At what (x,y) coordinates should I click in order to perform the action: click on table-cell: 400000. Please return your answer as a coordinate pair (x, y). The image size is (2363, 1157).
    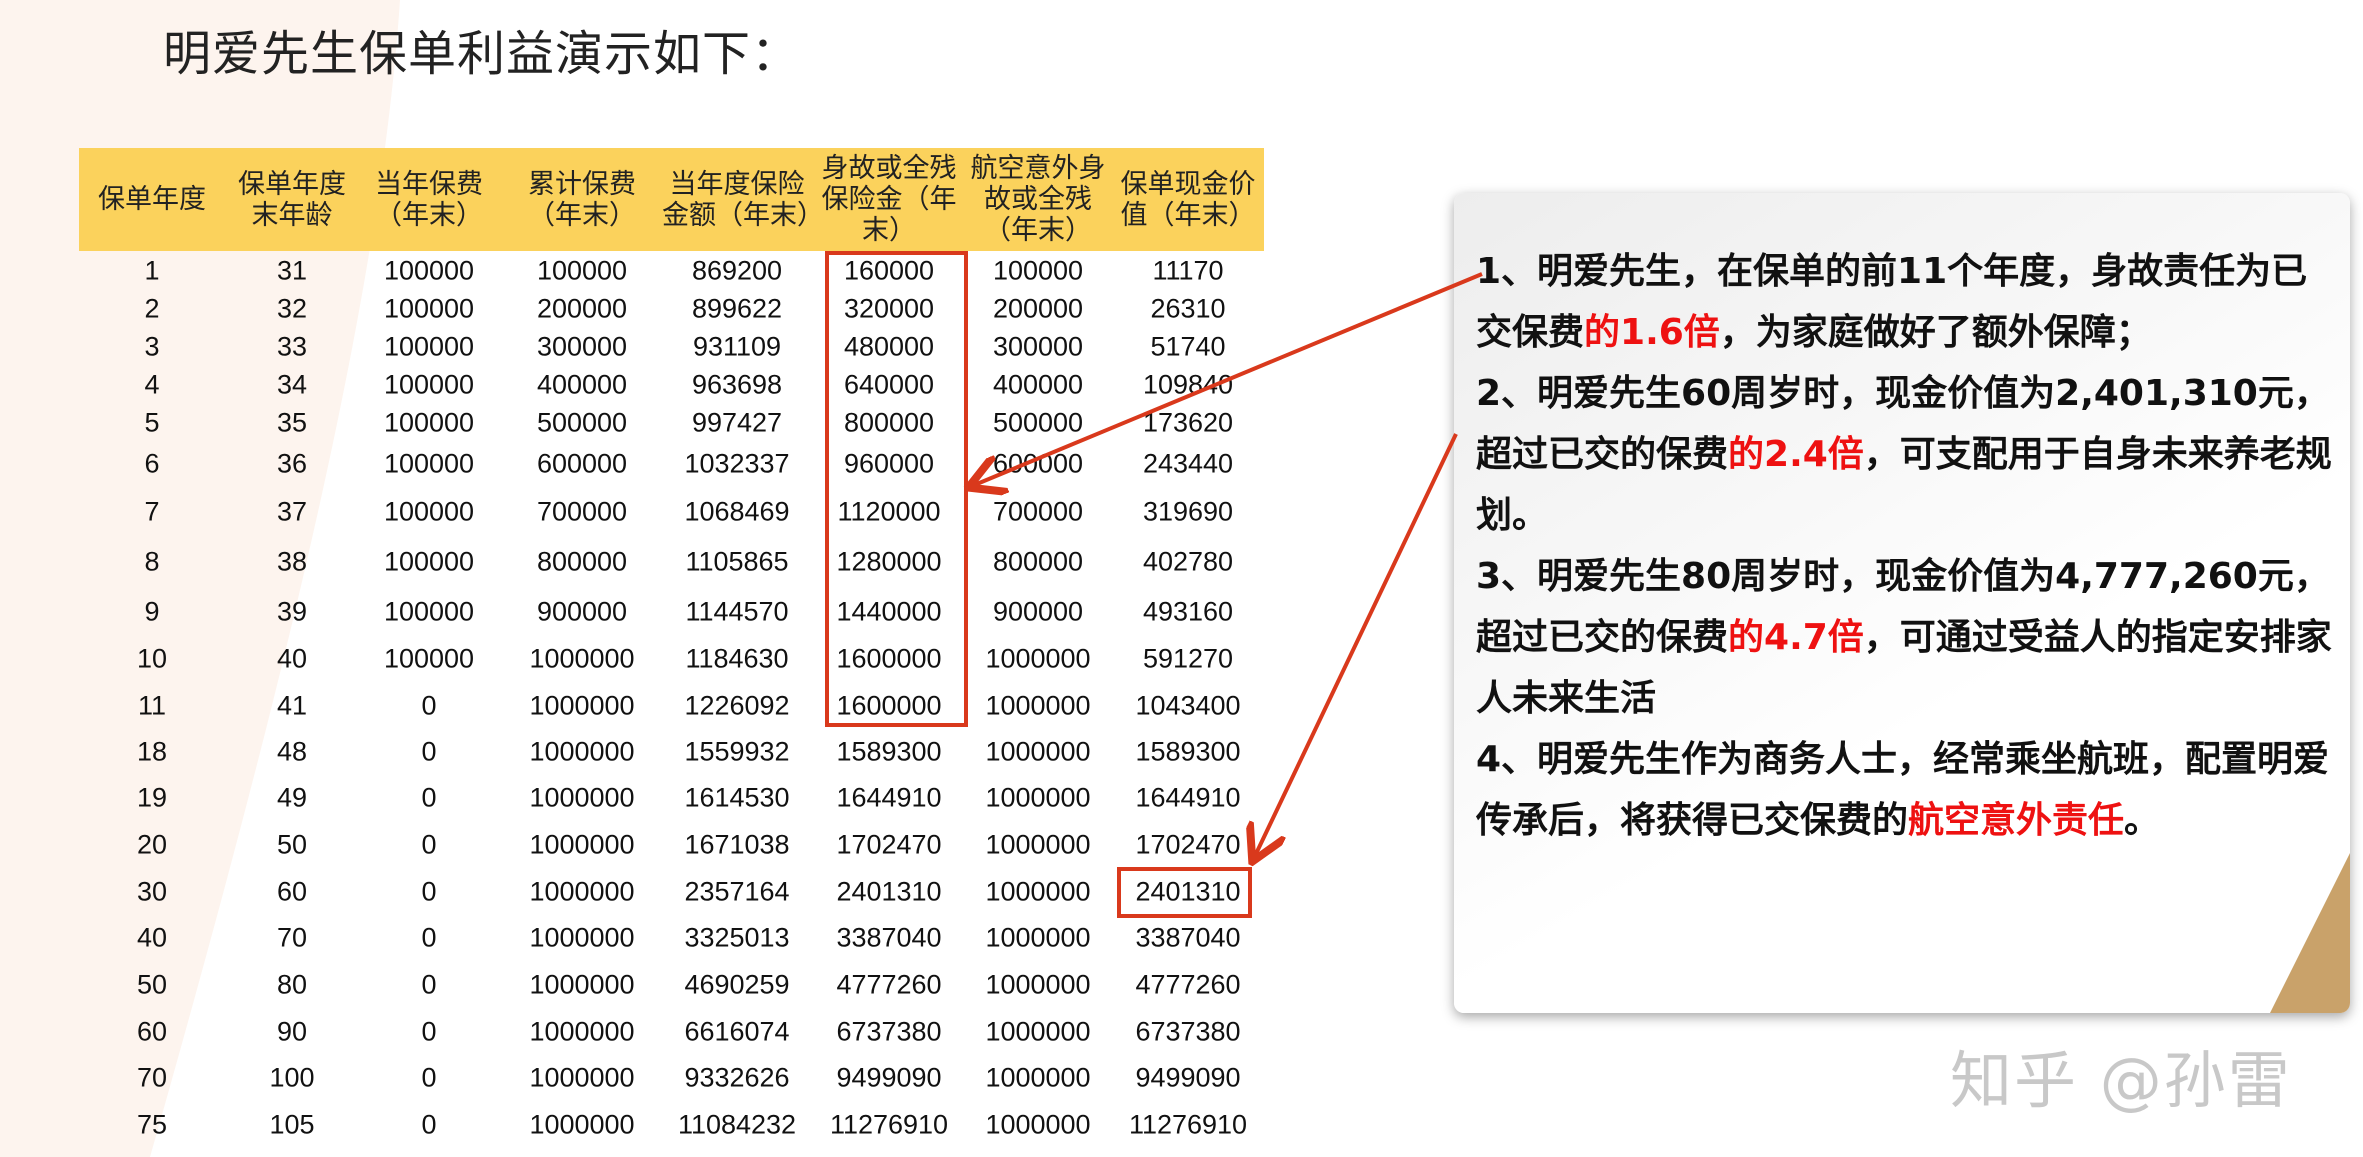
    Looking at the image, I should click on (1038, 384).